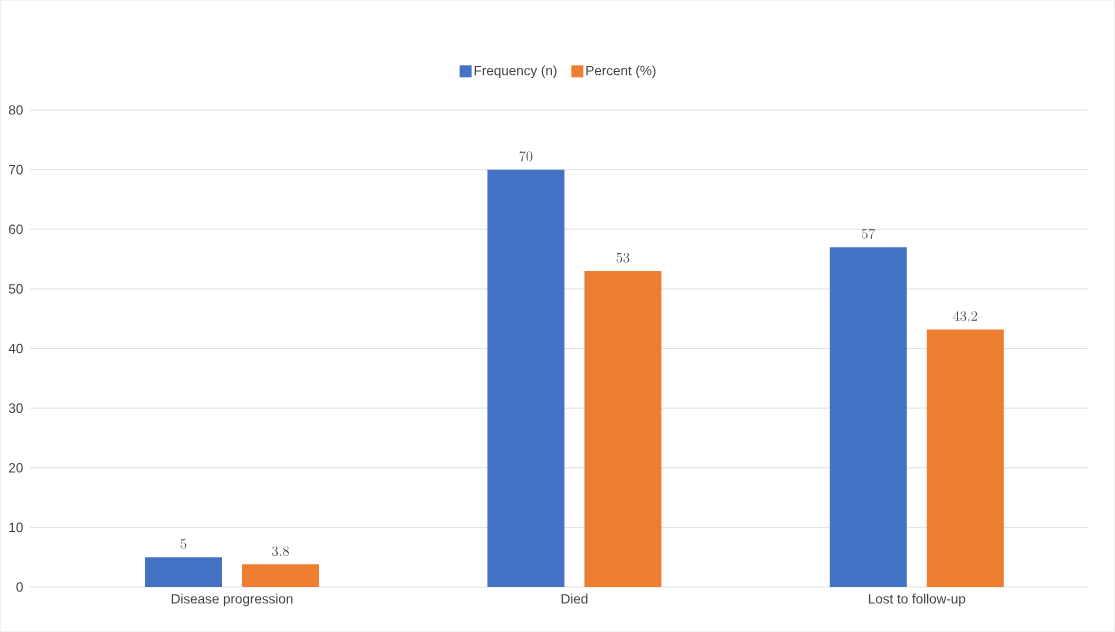 Image resolution: width=1115 pixels, height=632 pixels. Describe the element at coordinates (16, 229) in the screenshot. I see `y-tick-label: 60` at that location.